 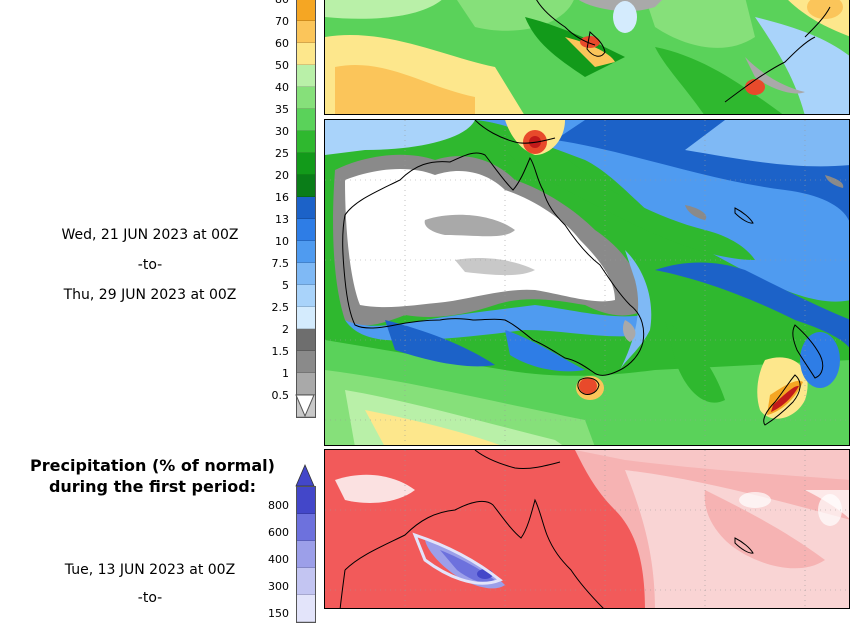 What do you see at coordinates (152, 465) in the screenshot?
I see `percent-normal-heading: Precipitation (% of normal)` at bounding box center [152, 465].